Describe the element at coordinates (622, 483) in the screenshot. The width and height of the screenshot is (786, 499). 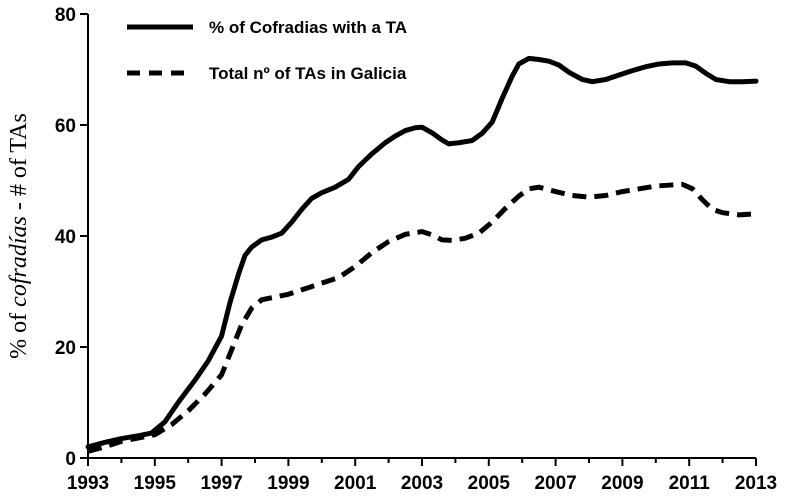
I see `x-tick-label: 2009` at that location.